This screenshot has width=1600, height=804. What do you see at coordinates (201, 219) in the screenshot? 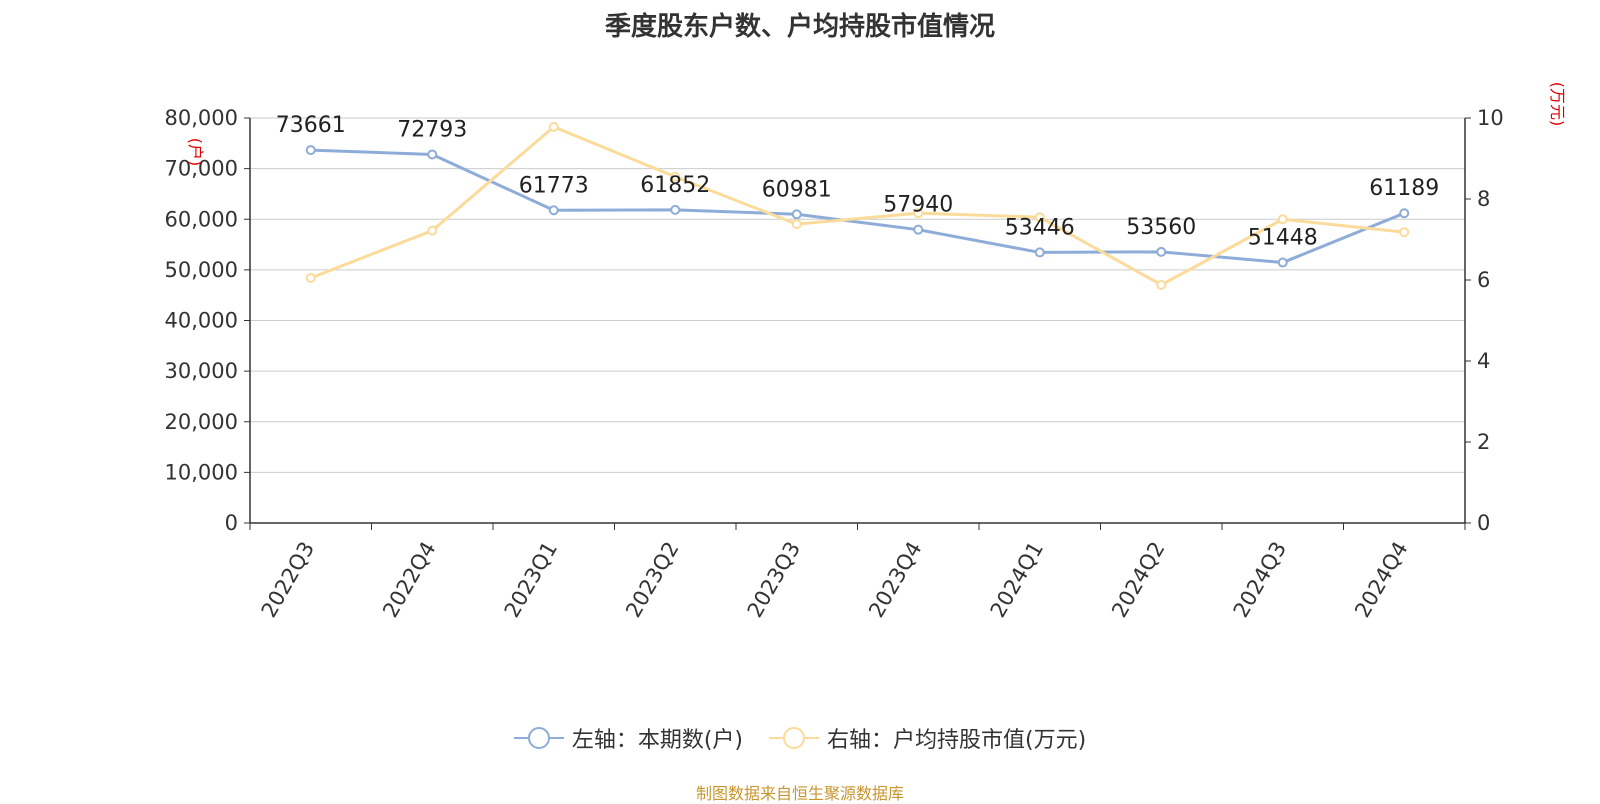
I see `left-axis-tick-label: 60,000` at bounding box center [201, 219].